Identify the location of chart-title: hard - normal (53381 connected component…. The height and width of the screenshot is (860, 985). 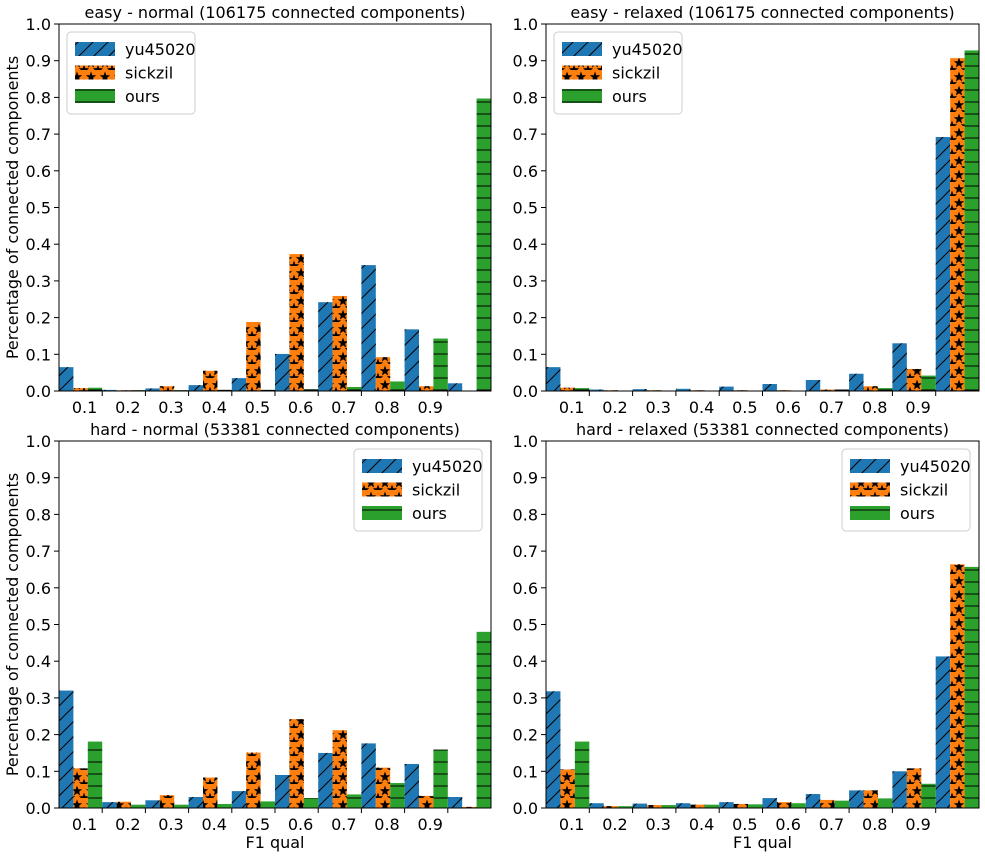
(275, 429).